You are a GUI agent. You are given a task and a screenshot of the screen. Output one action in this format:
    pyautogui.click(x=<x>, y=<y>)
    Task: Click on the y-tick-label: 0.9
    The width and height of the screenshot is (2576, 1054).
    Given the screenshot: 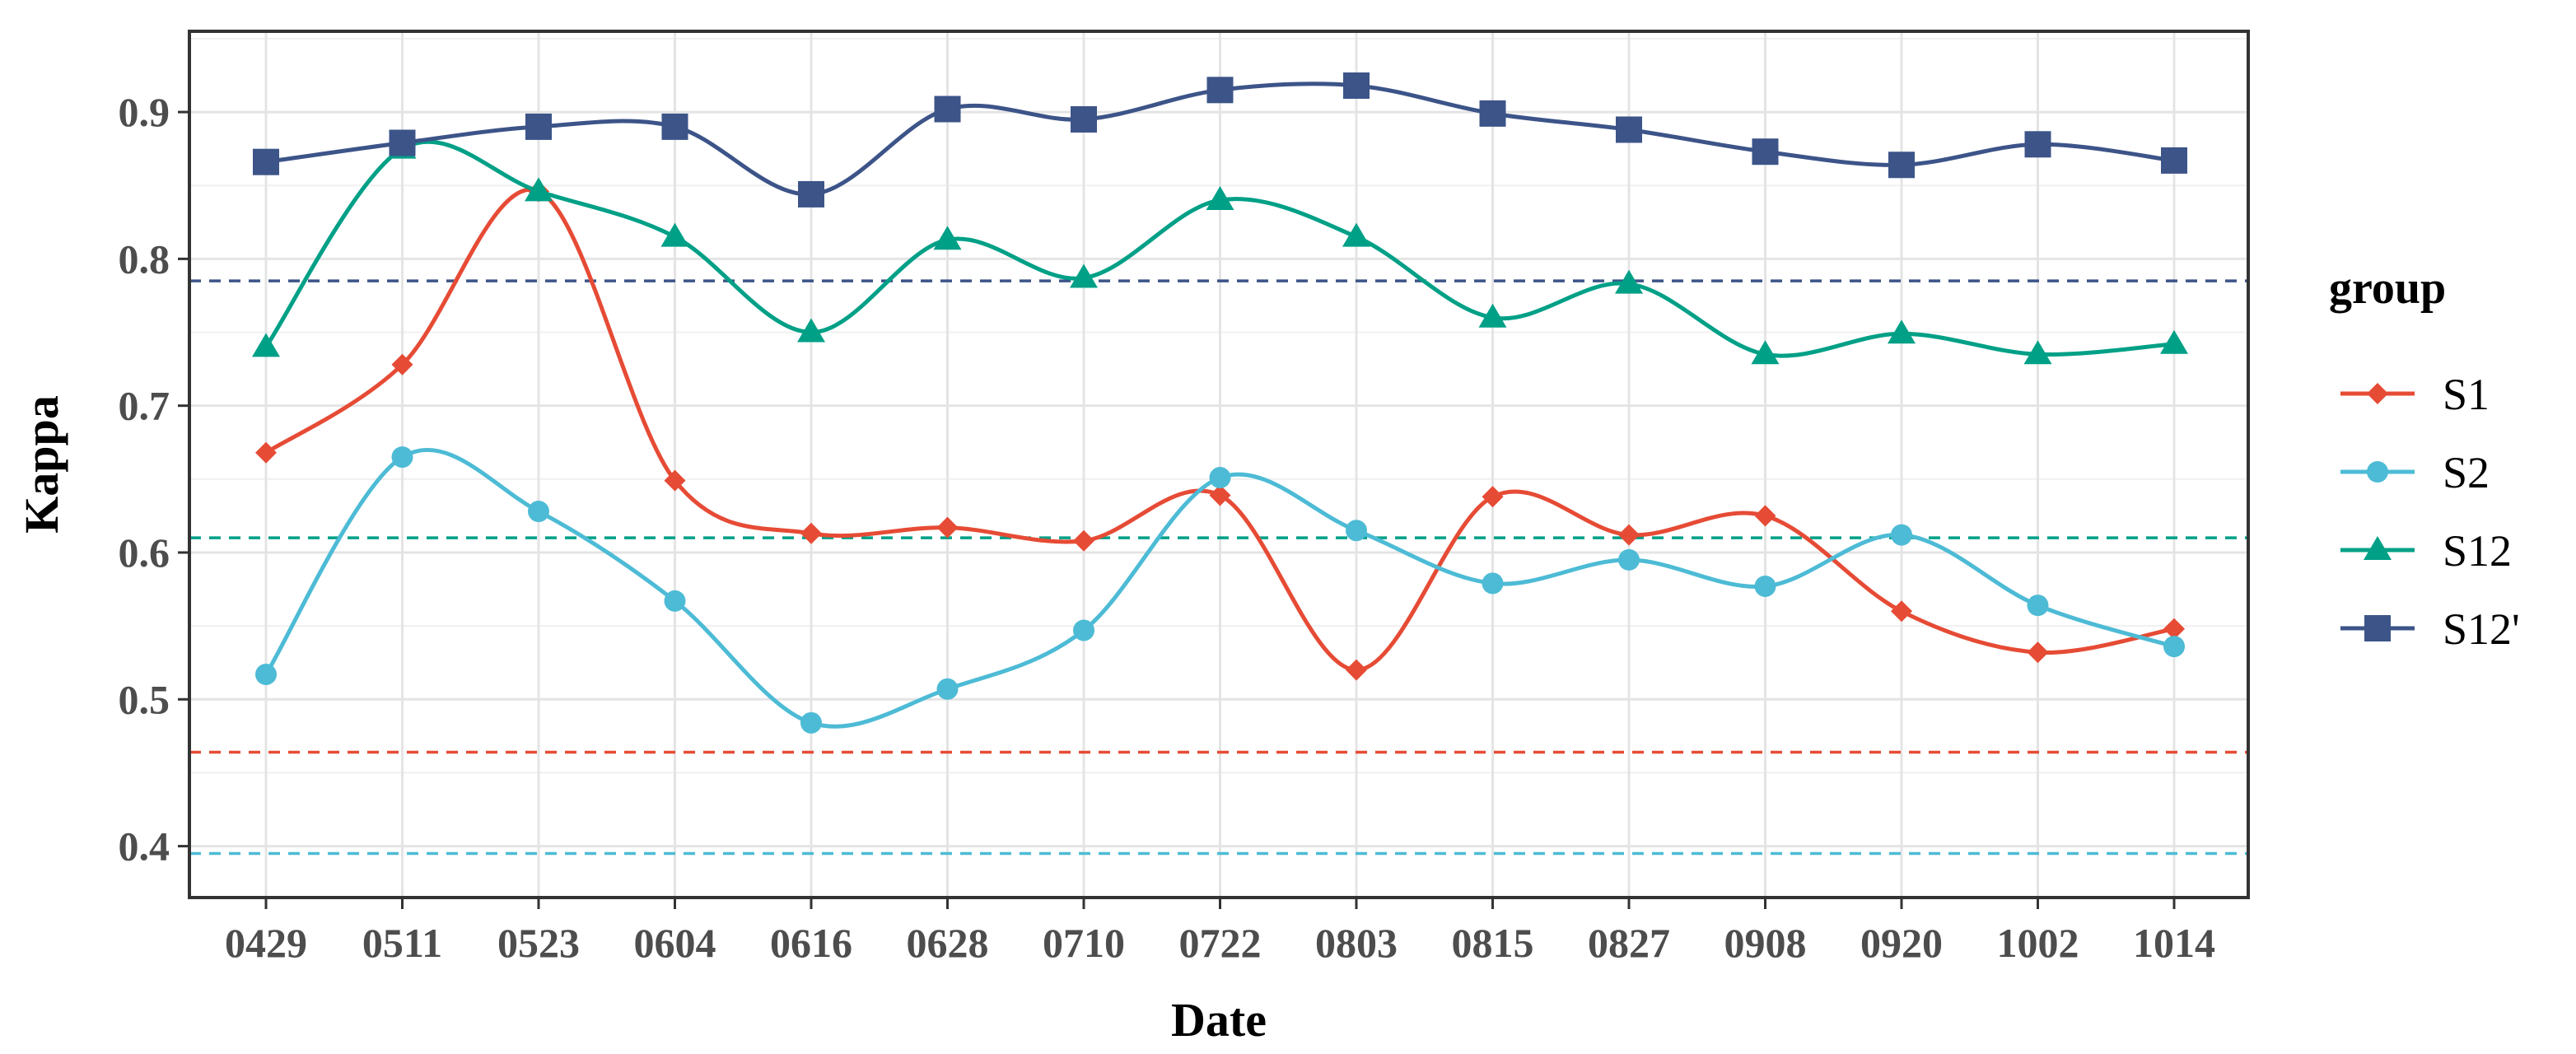 What is the action you would take?
    pyautogui.click(x=144, y=112)
    